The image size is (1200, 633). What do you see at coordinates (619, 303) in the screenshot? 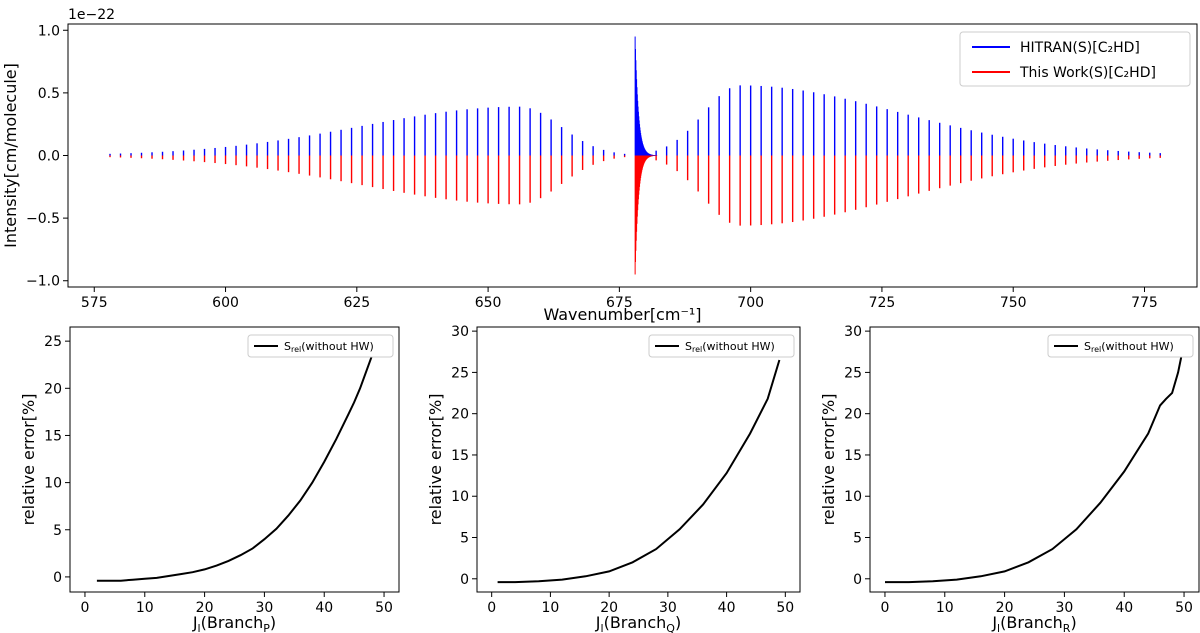
I see `spectrum-x-tick-label: 675` at bounding box center [619, 303].